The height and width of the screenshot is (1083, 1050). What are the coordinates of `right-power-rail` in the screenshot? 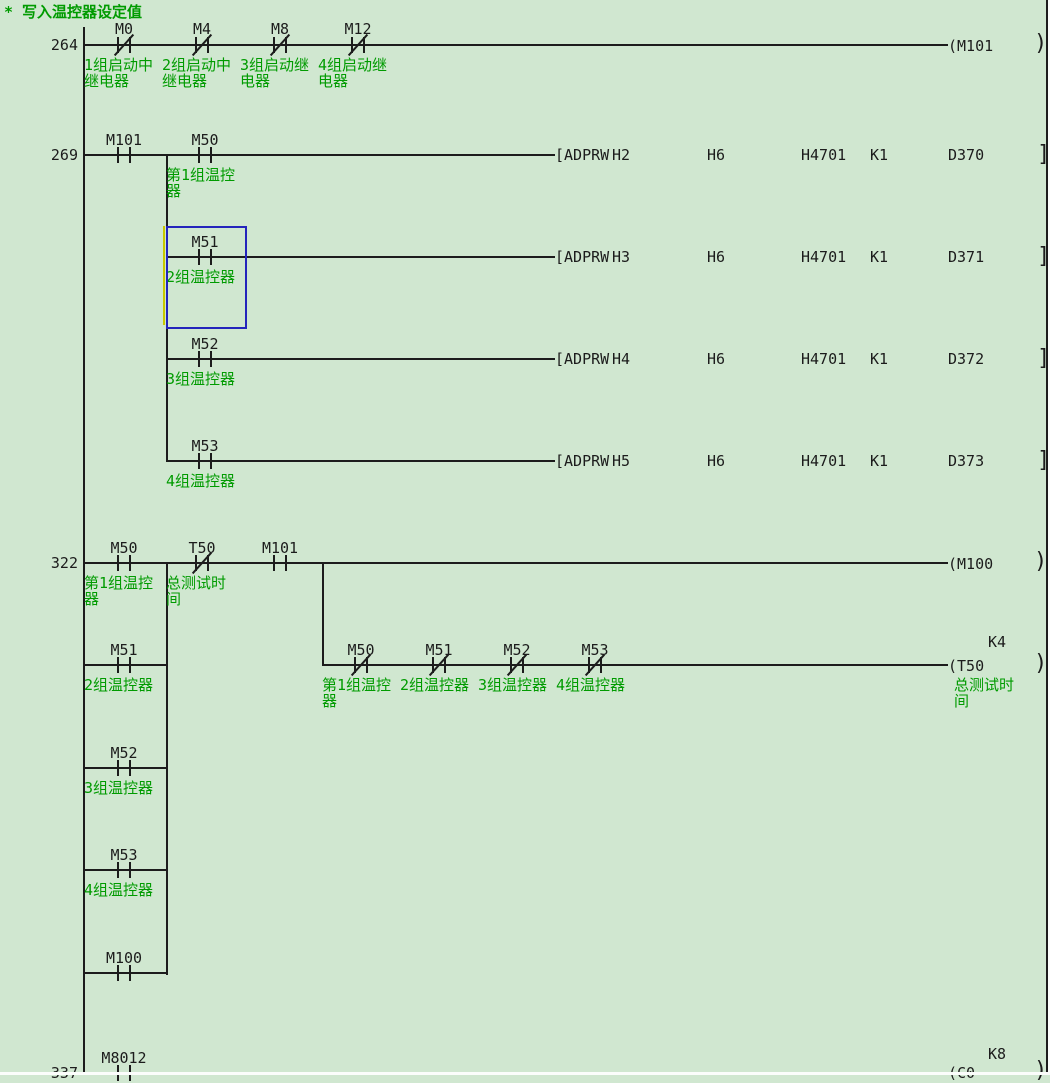 It's located at (1047, 537).